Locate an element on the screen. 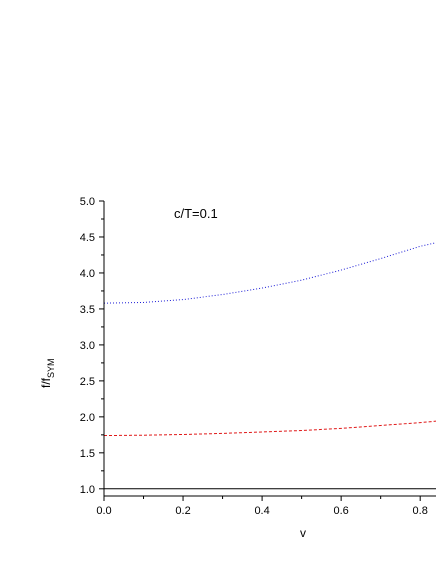 Image resolution: width=436 pixels, height=564 pixels. y-tick-label: 2.0 is located at coordinates (87, 418).